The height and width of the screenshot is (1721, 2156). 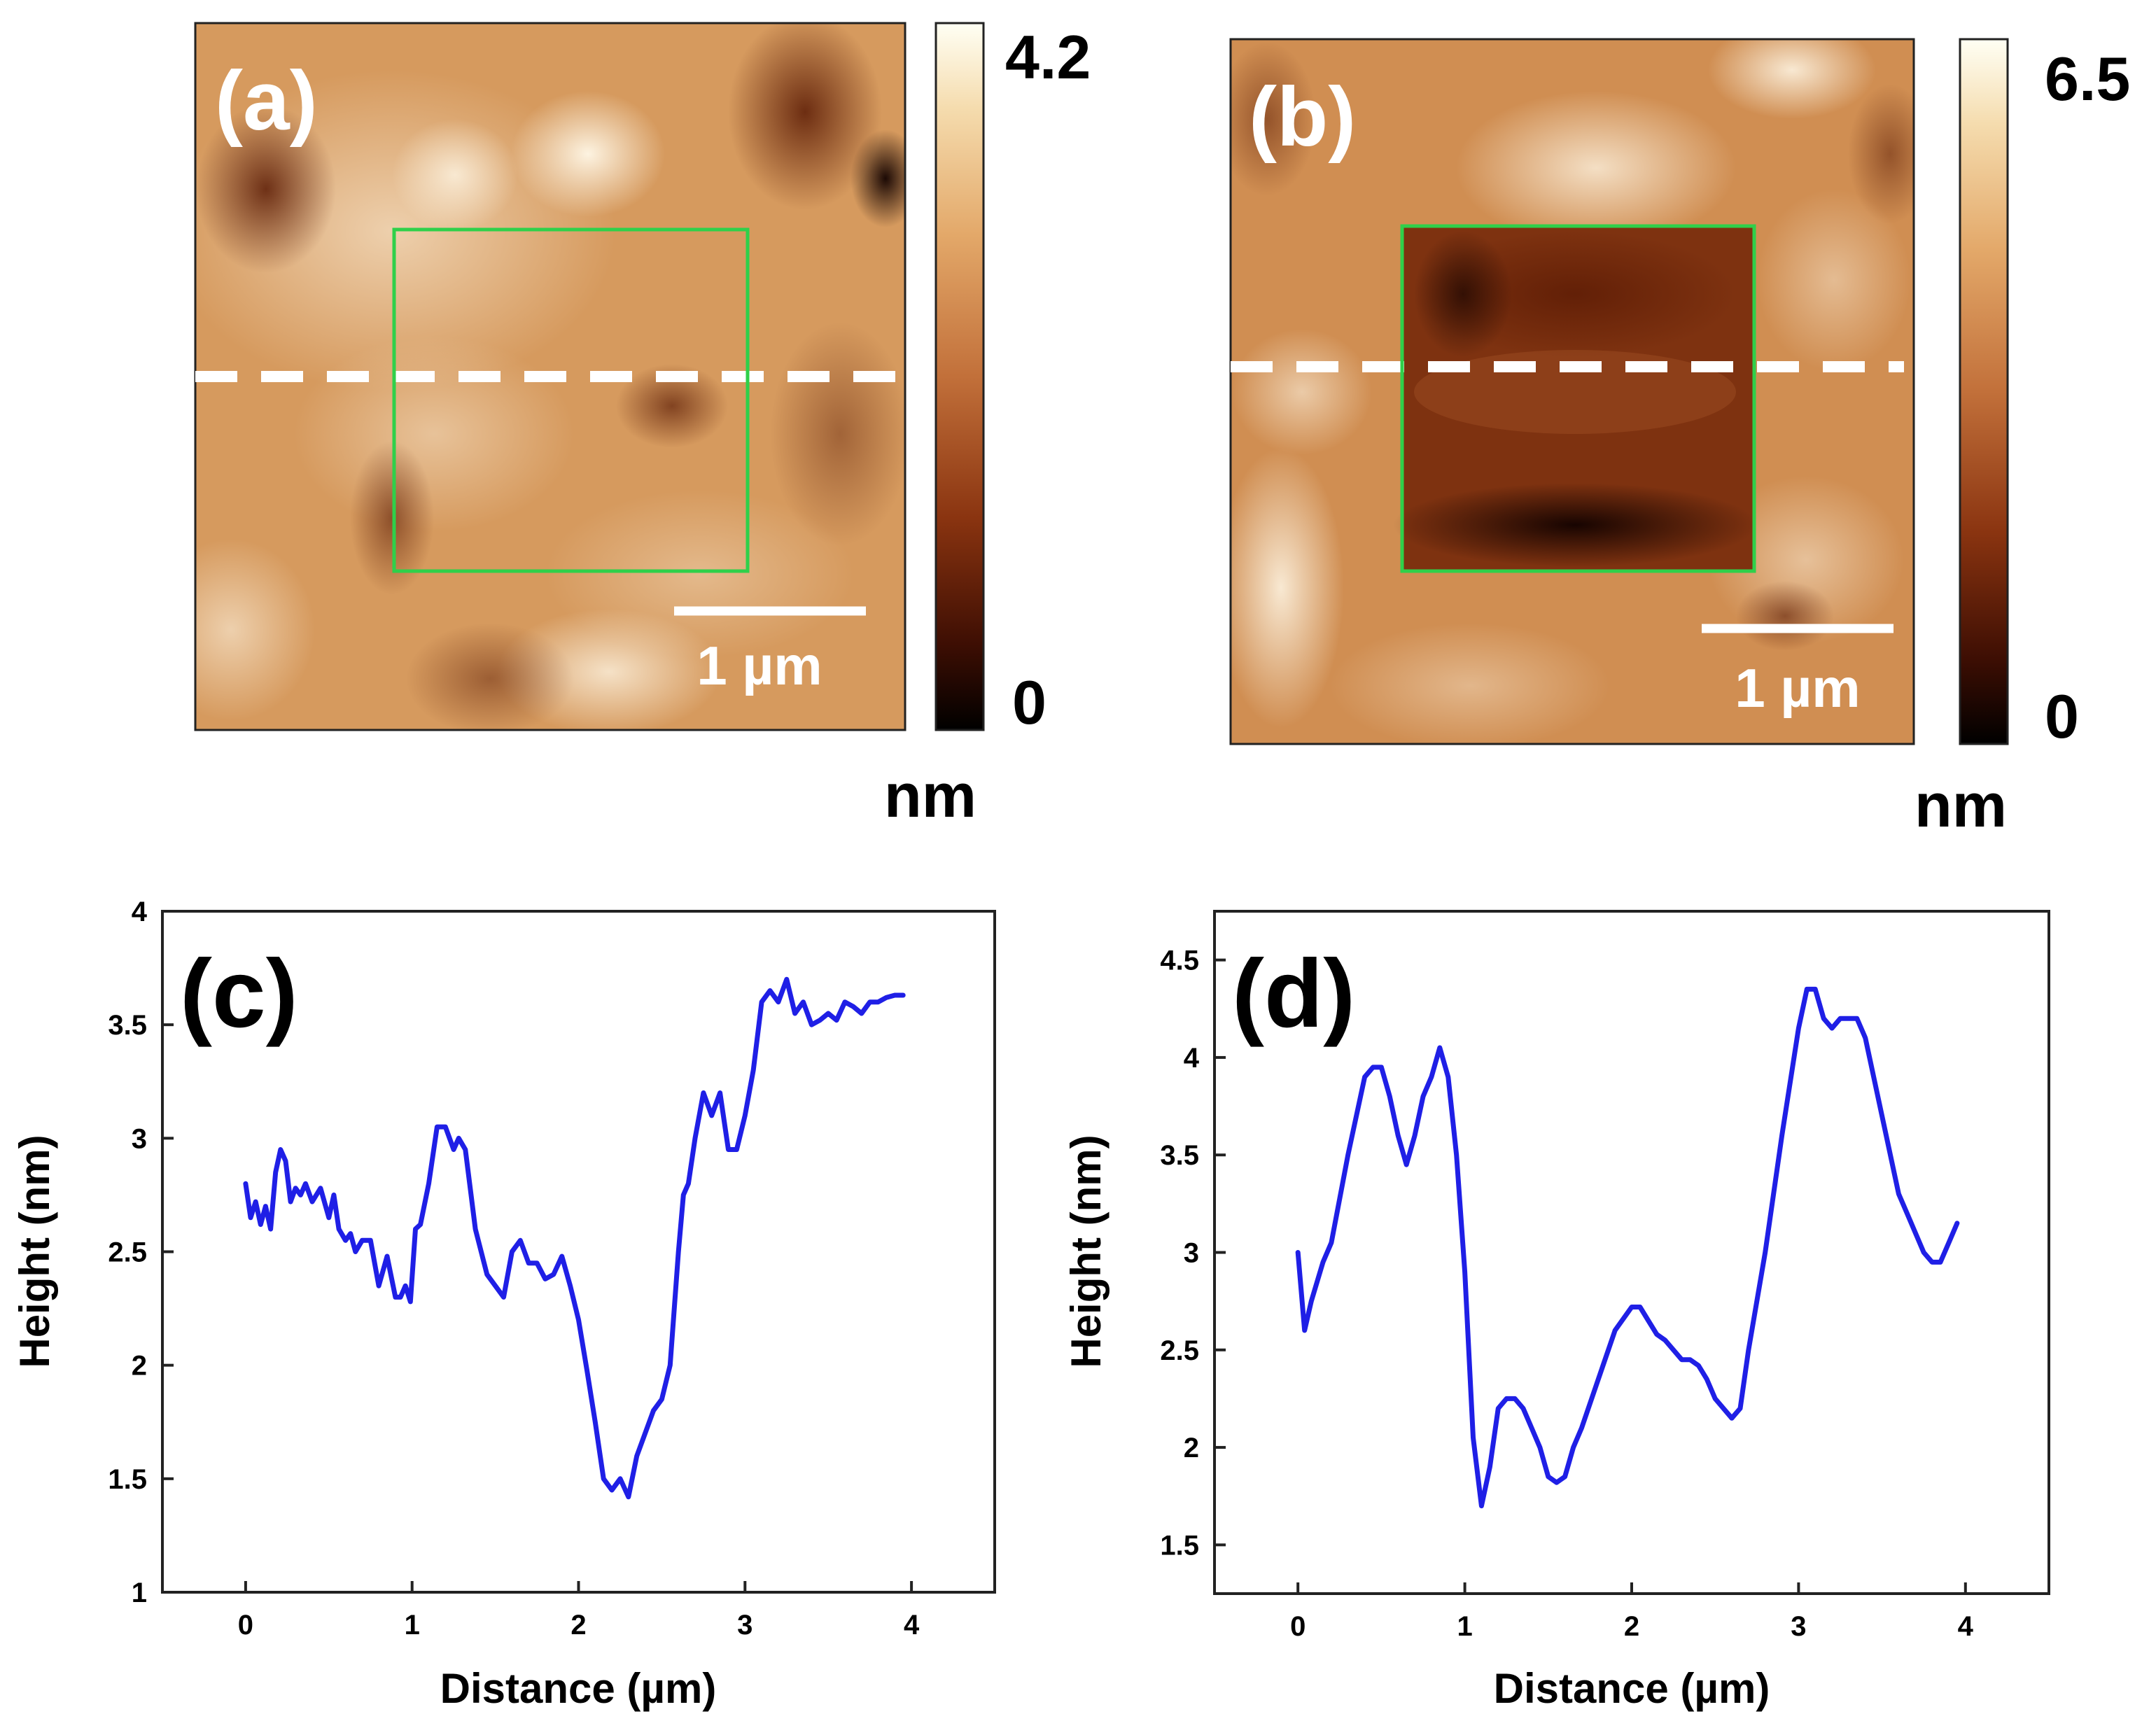 I want to click on colorbar-a, so click(x=959, y=376).